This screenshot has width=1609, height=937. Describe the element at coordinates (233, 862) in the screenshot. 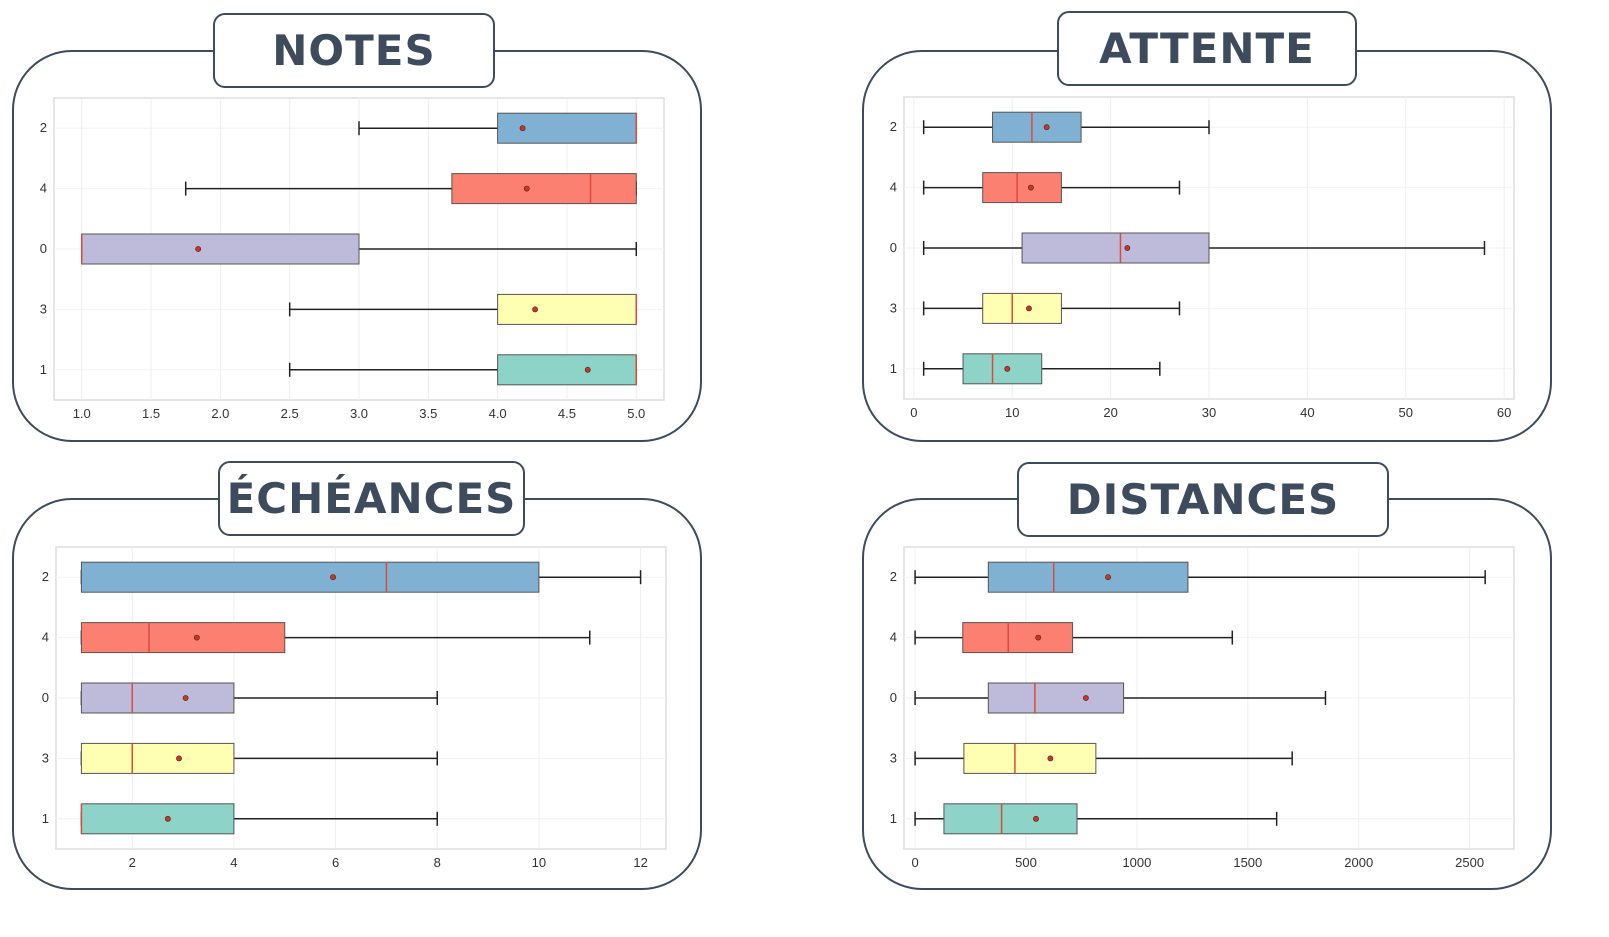

I see `x-tick-label: 4` at that location.